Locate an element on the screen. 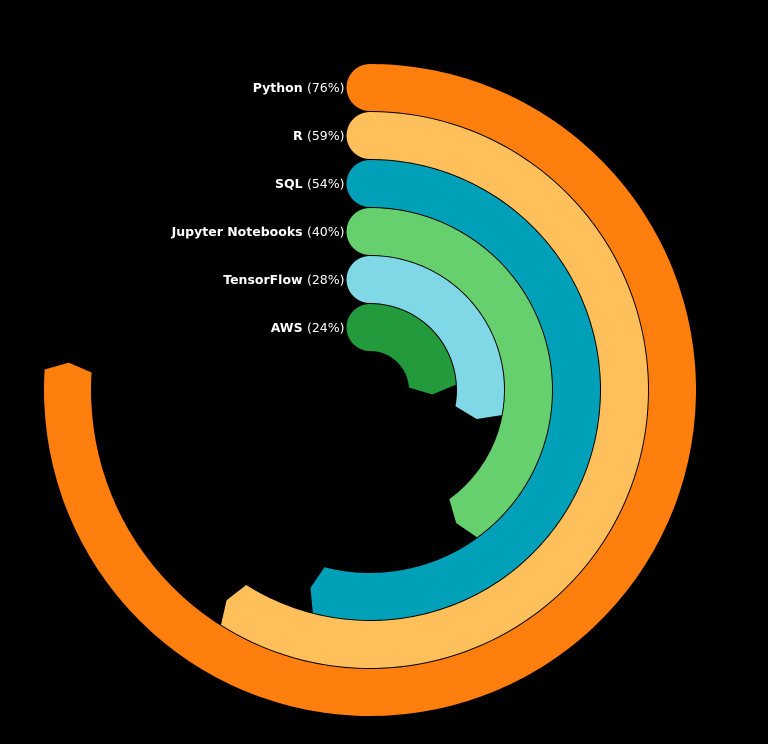 The height and width of the screenshot is (744, 768). ring-label-tensorflow: TensorFlow (28%) is located at coordinates (283, 279).